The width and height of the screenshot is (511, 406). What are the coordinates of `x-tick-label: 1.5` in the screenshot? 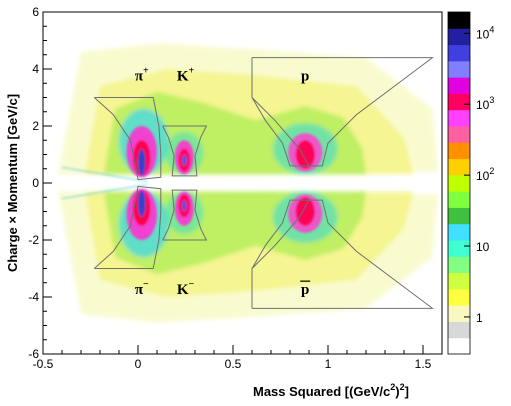 It's located at (423, 364).